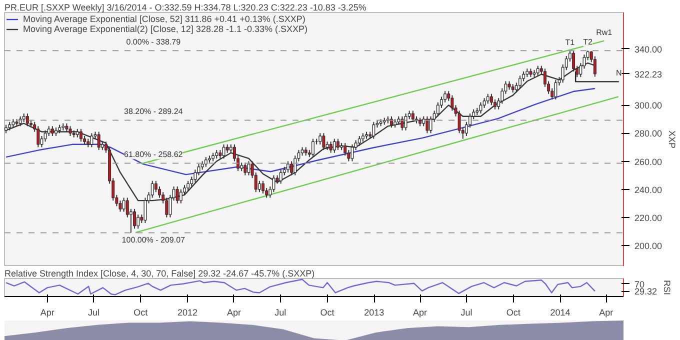 This screenshot has height=340, width=680. I want to click on legend-label: Moving Average Exponential [Close, 52] 311.86 +0.41 +0.13% (.SXXP), so click(164, 19).